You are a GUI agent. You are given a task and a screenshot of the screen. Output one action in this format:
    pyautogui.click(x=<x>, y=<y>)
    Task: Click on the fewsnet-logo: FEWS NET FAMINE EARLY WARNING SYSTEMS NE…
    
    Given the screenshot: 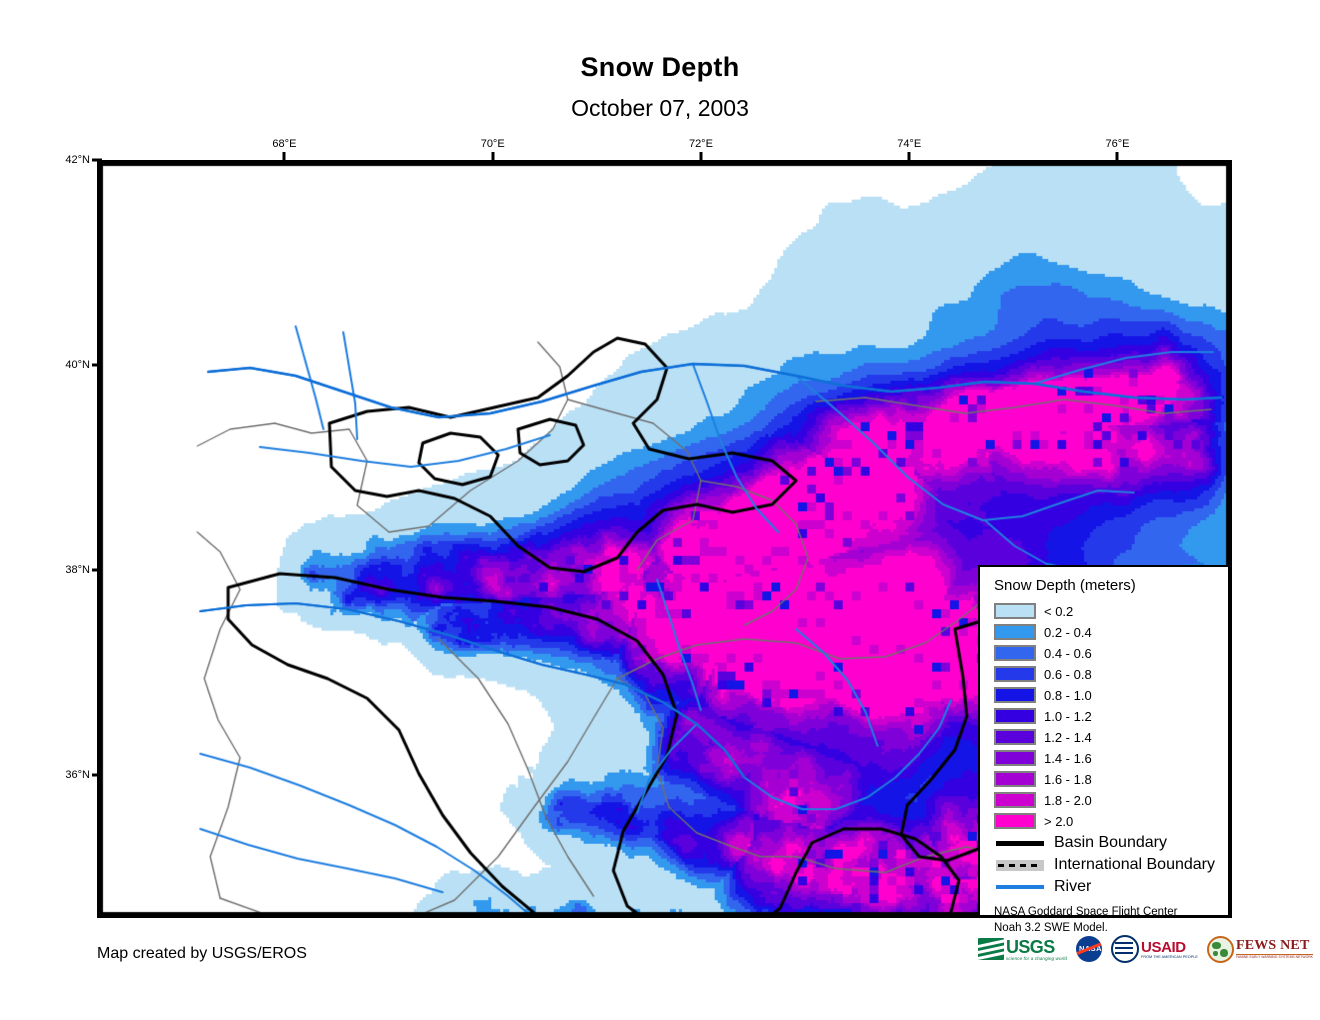 What is the action you would take?
    pyautogui.click(x=1259, y=949)
    